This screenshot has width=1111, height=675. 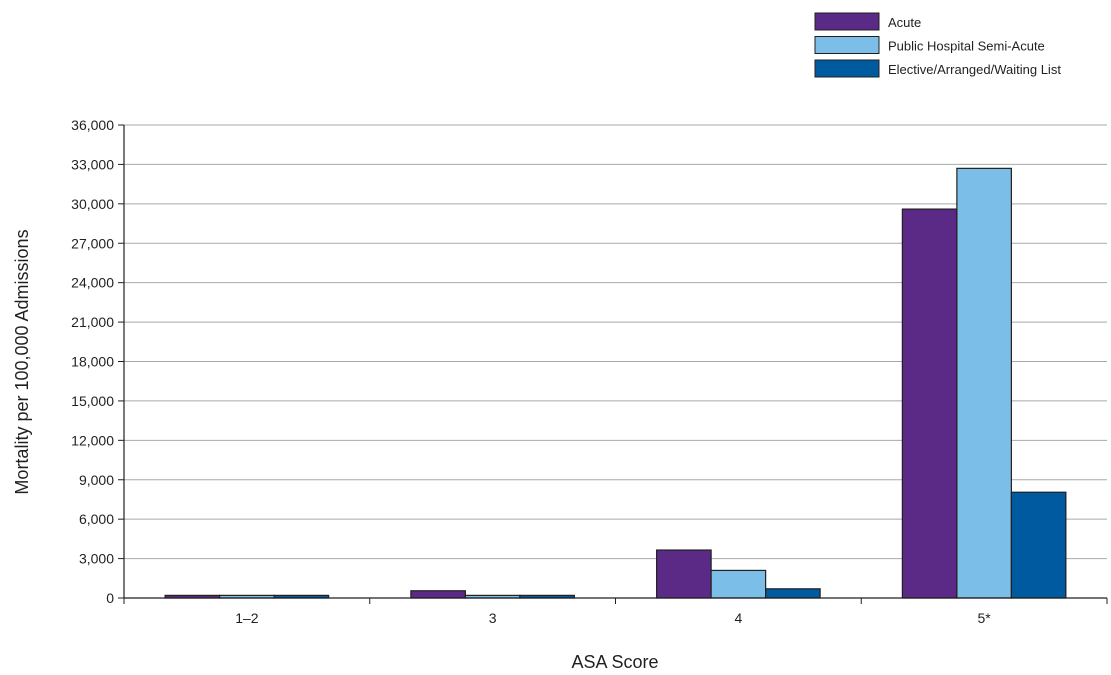 What do you see at coordinates (985, 618) in the screenshot?
I see `x-tick-label: 5*` at bounding box center [985, 618].